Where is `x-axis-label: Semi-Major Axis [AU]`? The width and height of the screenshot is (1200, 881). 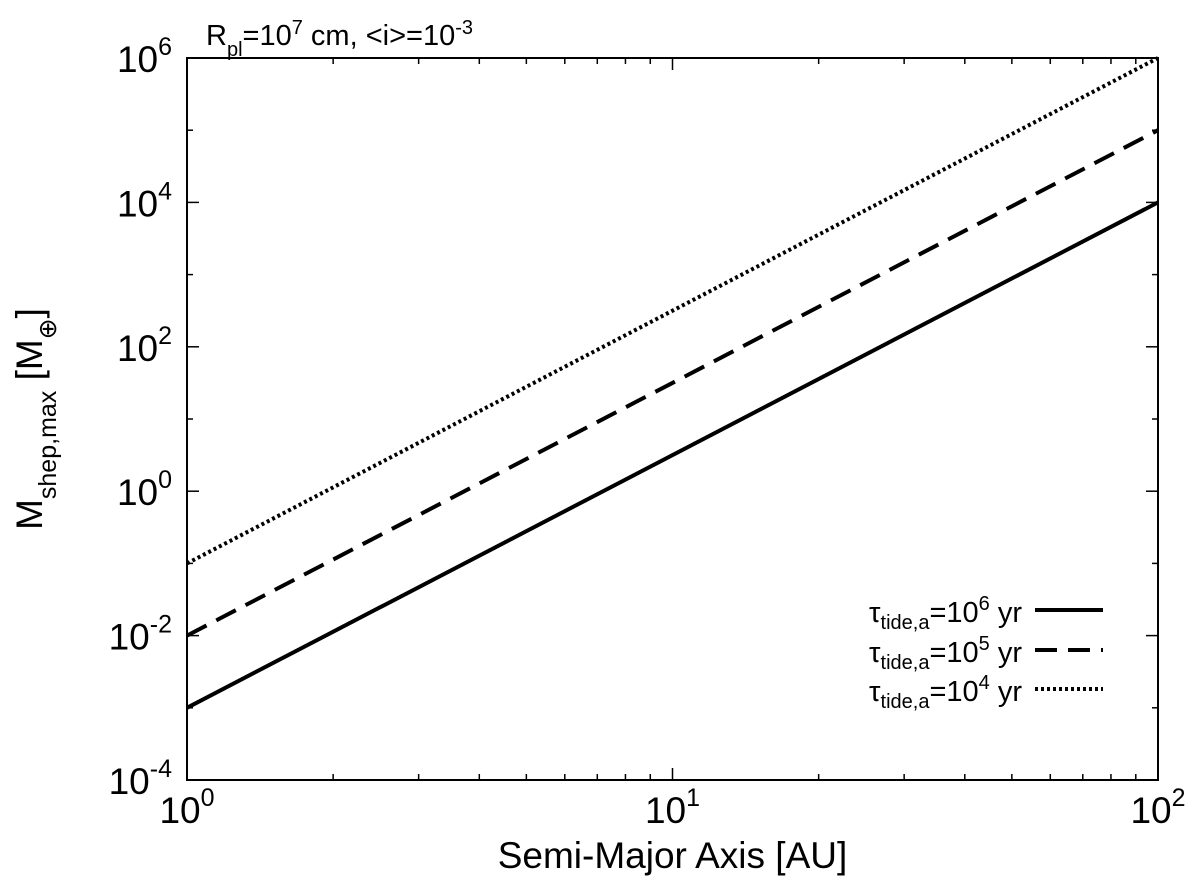
x-axis-label: Semi-Major Axis [AU] is located at coordinates (673, 855).